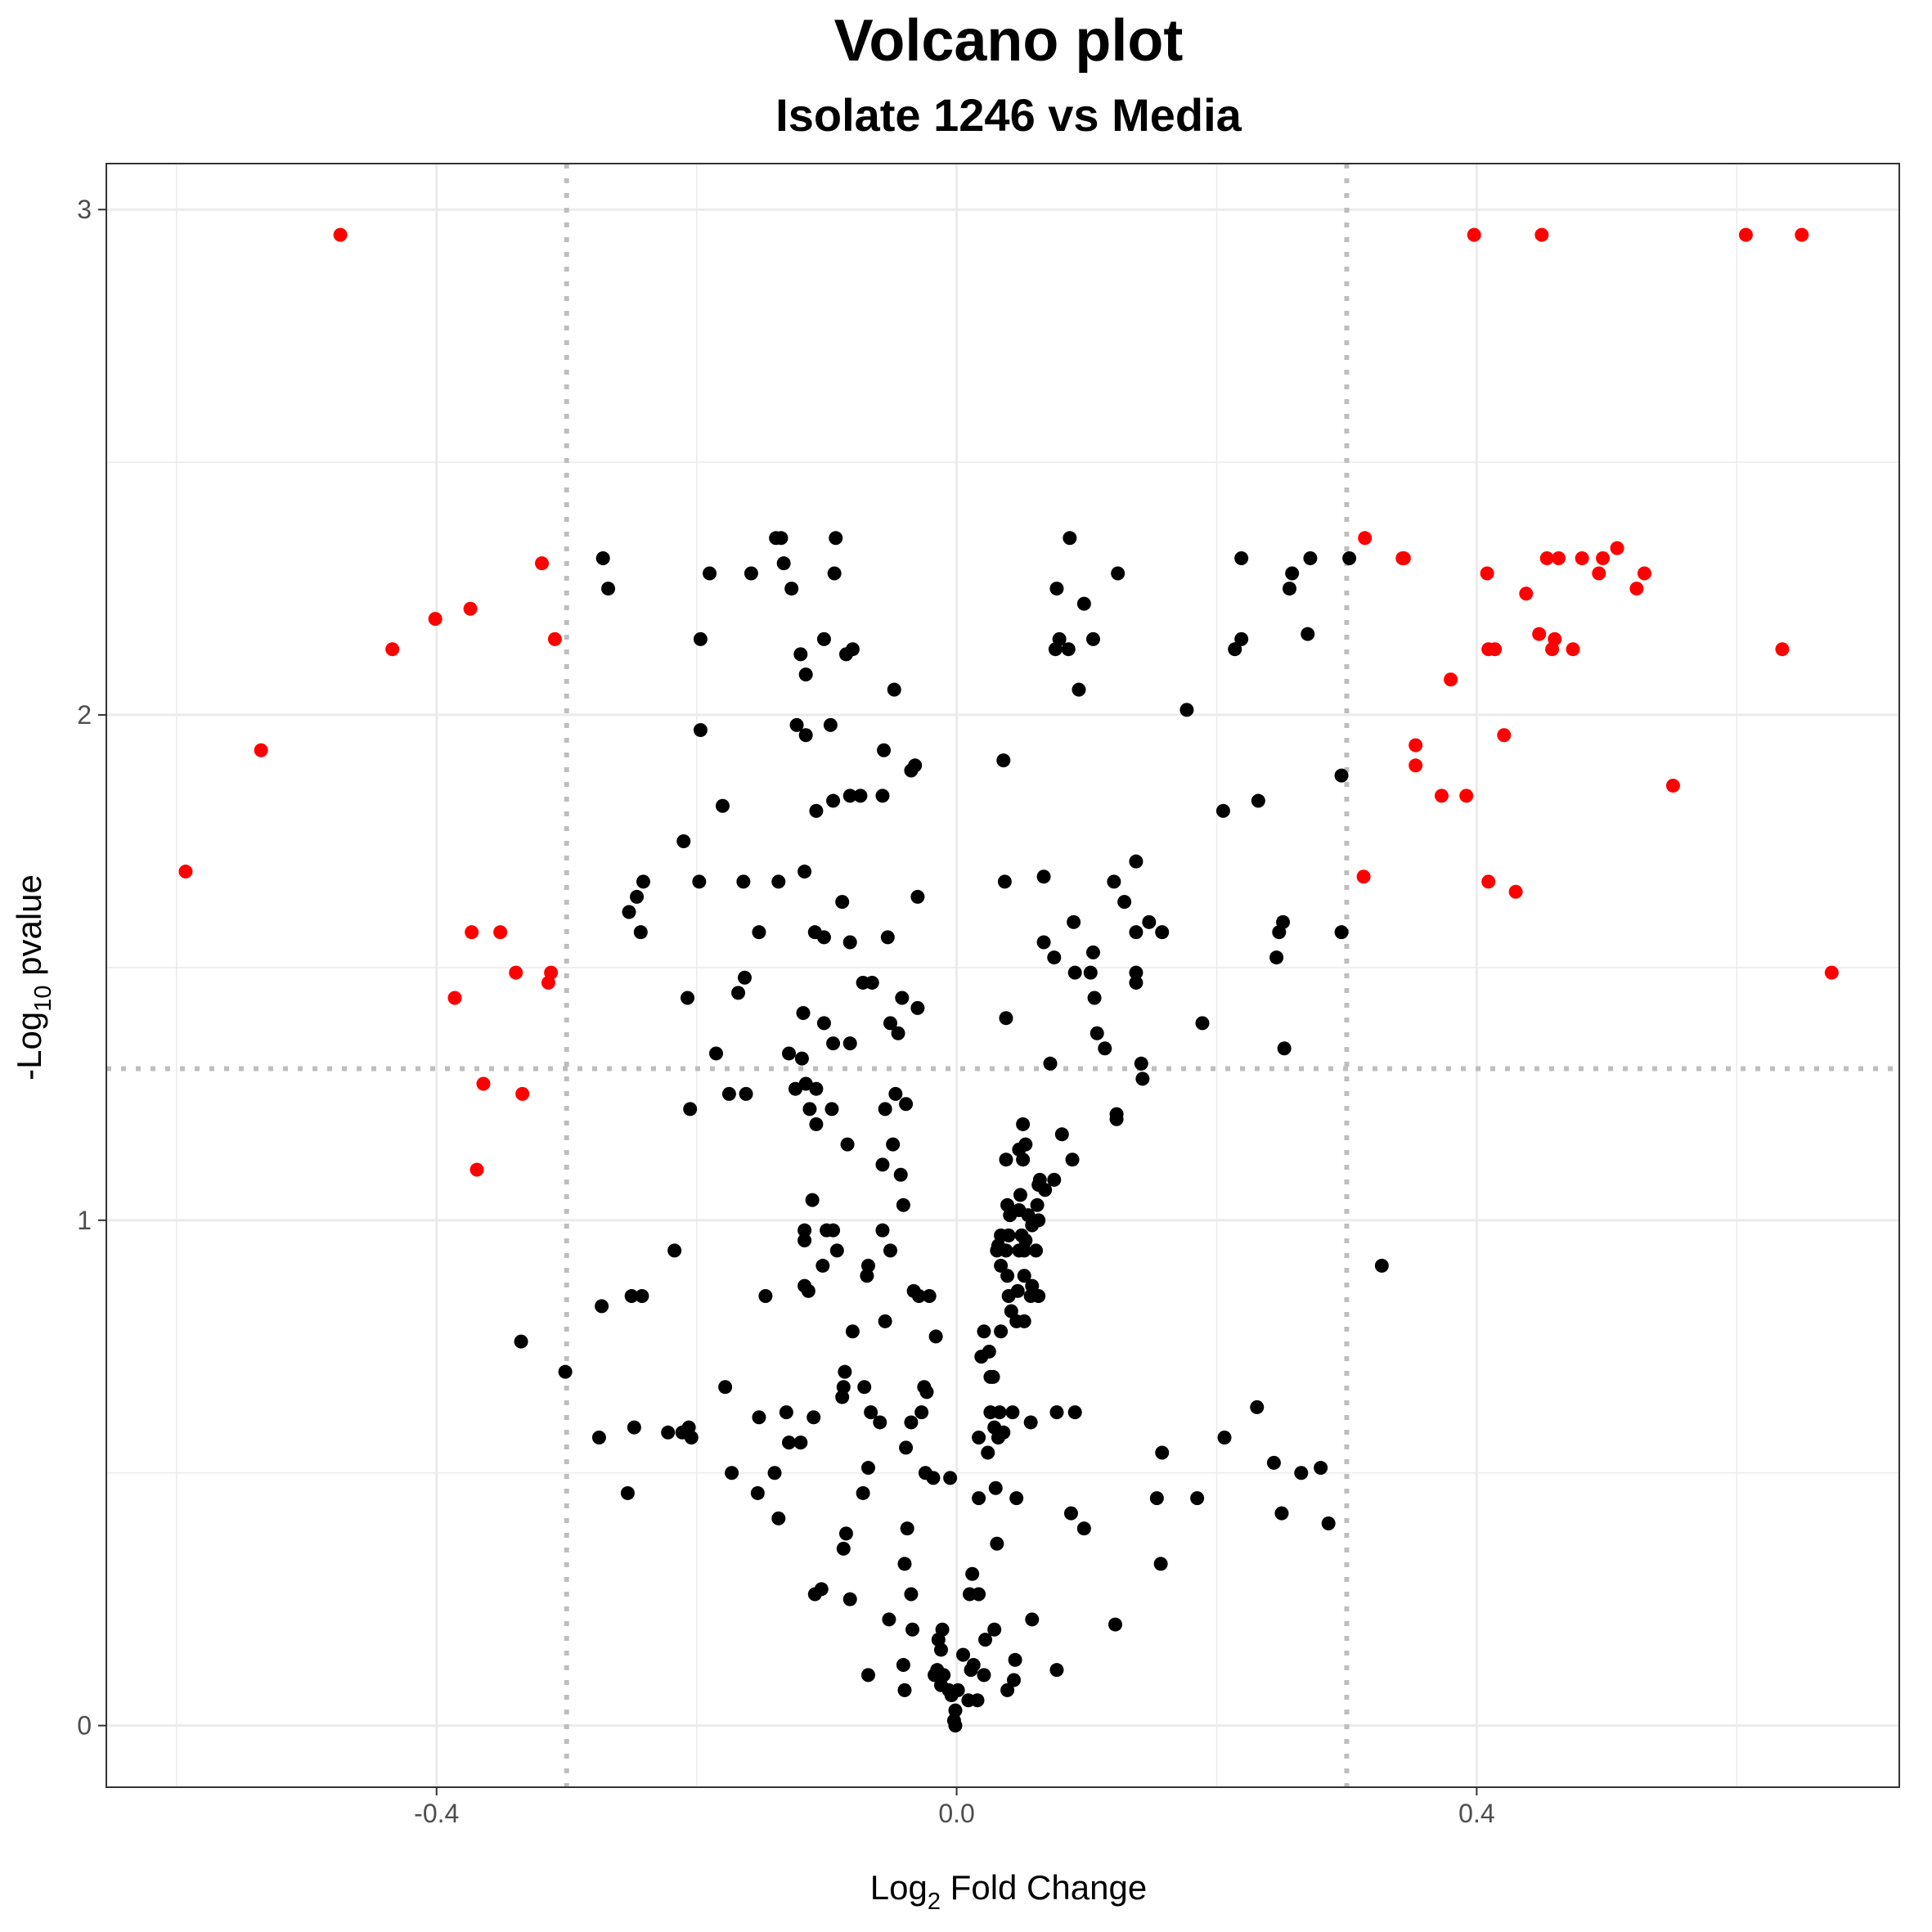  What do you see at coordinates (1009, 115) in the screenshot?
I see `chart-subtitle: Isolate 1246 vs Media` at bounding box center [1009, 115].